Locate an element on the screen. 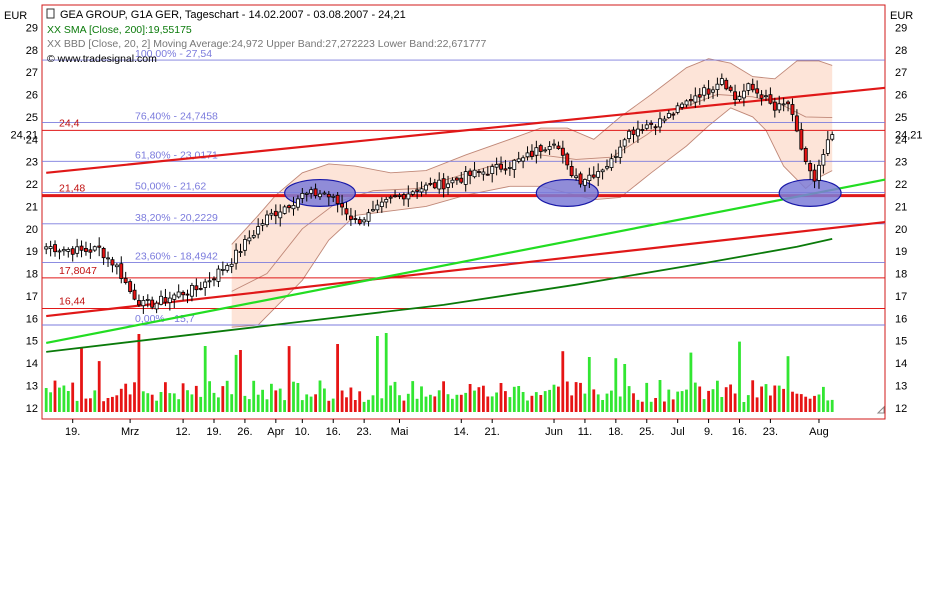 The width and height of the screenshot is (927, 600). x-tick-label: Apr is located at coordinates (275, 432).